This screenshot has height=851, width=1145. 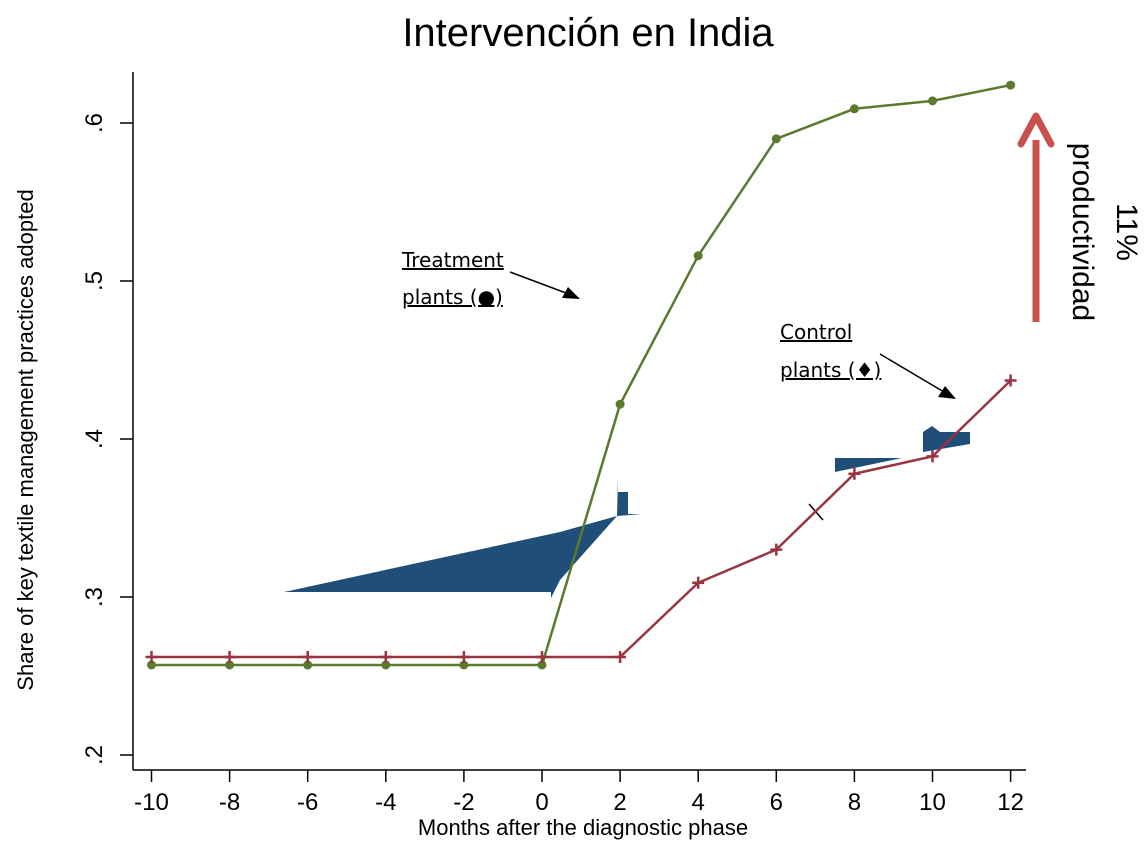 What do you see at coordinates (1036, 217) in the screenshot?
I see `effect-arrow` at bounding box center [1036, 217].